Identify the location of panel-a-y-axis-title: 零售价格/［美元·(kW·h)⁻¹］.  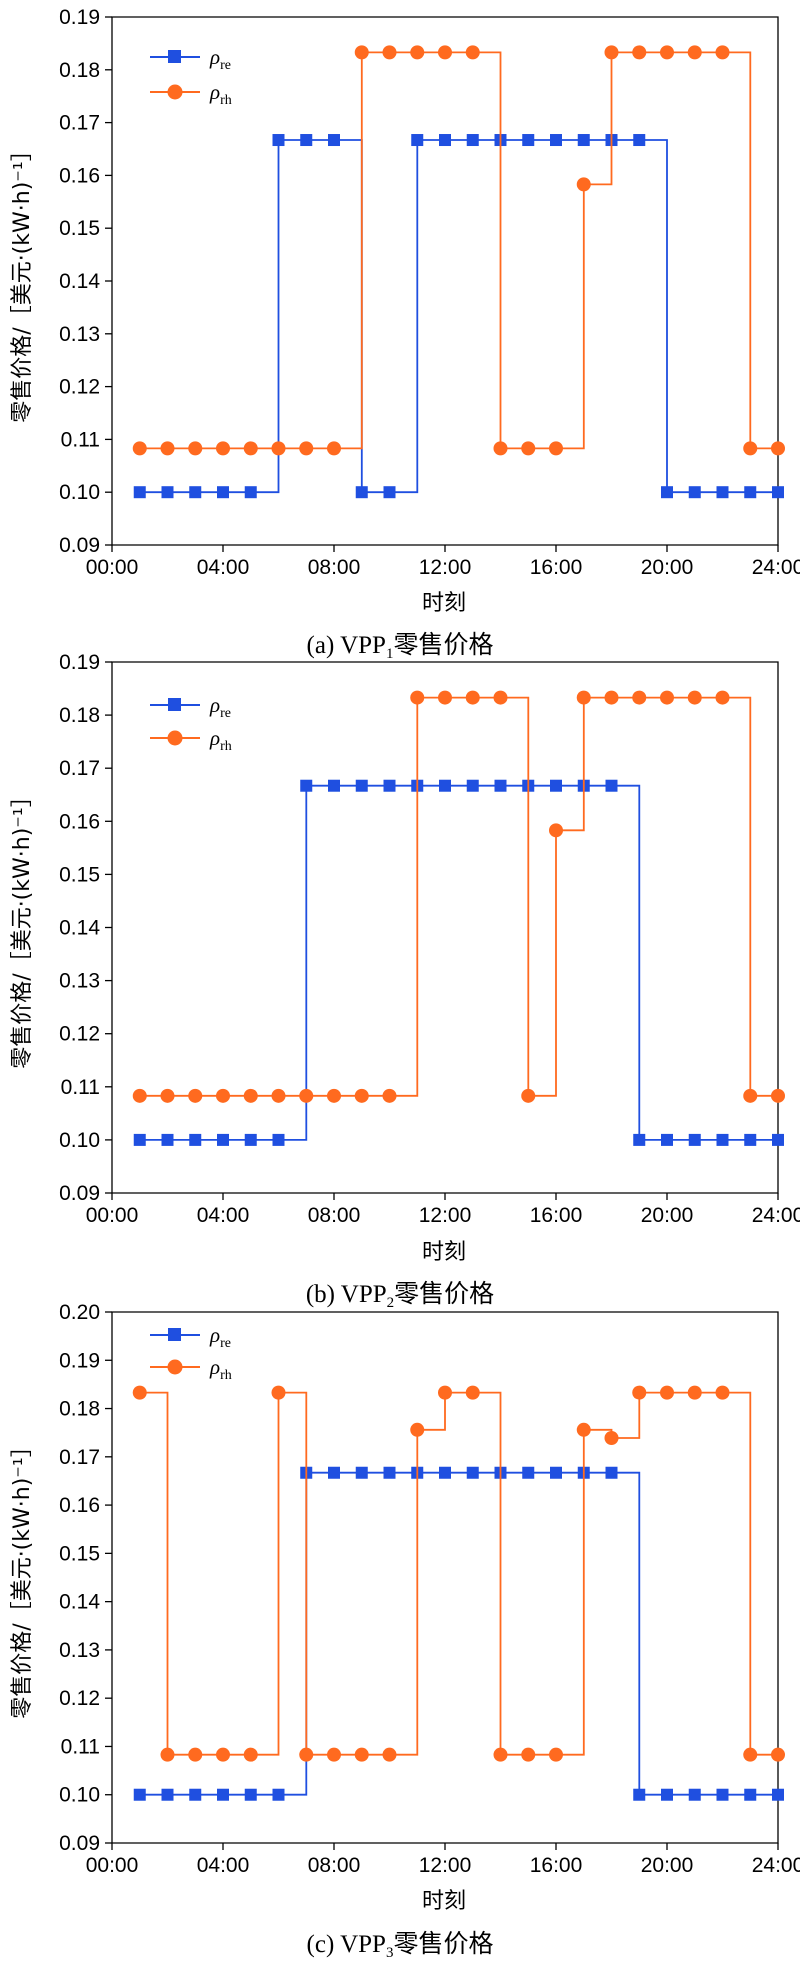
(22, 280).